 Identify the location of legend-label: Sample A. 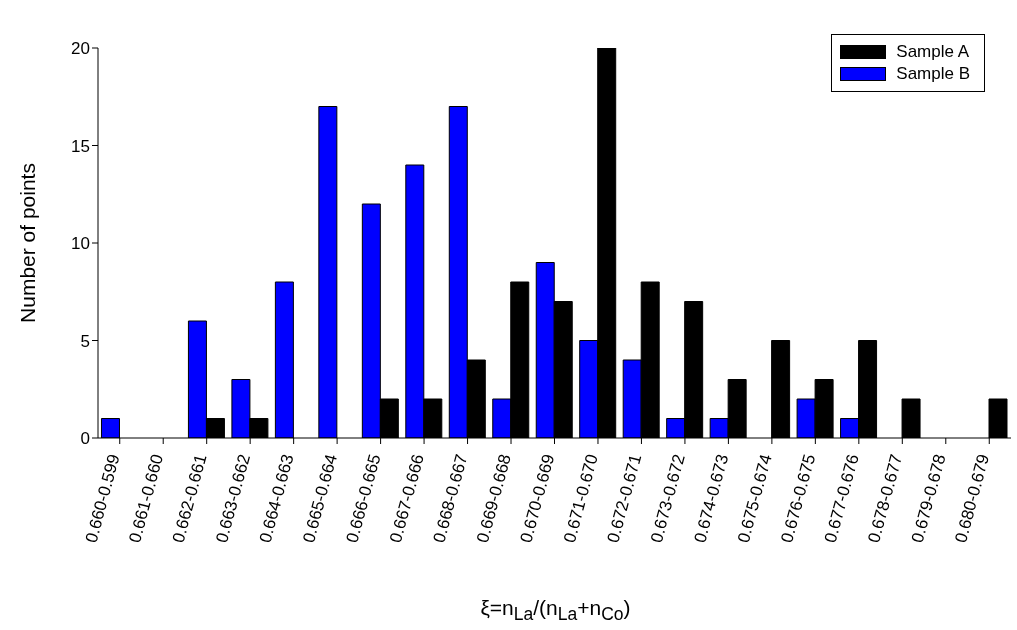
(933, 52).